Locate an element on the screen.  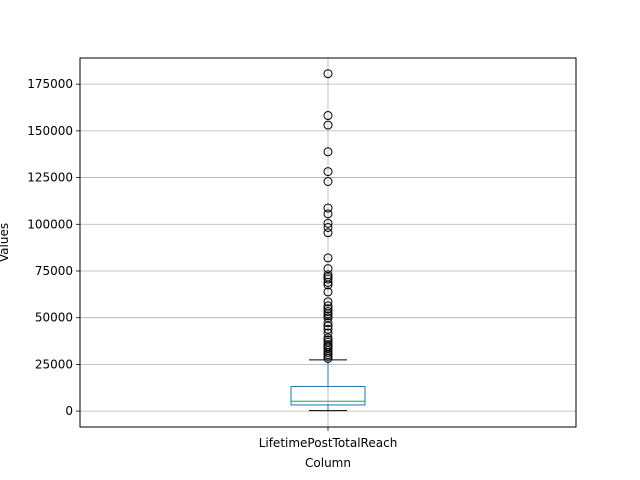
y-tick-label: 75000 is located at coordinates (54, 271).